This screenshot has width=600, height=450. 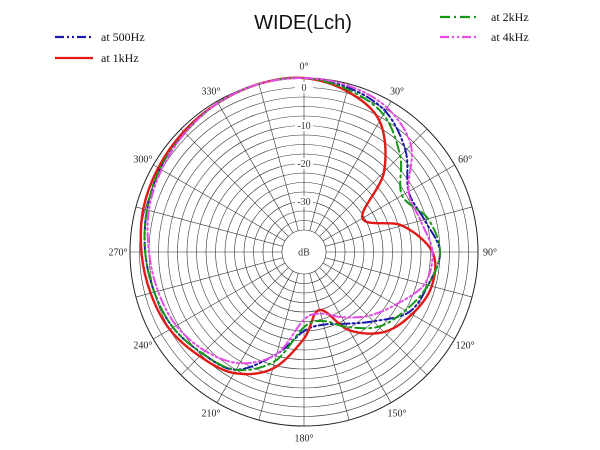 I want to click on legend-label-4khz: at 4kHz, so click(x=510, y=37).